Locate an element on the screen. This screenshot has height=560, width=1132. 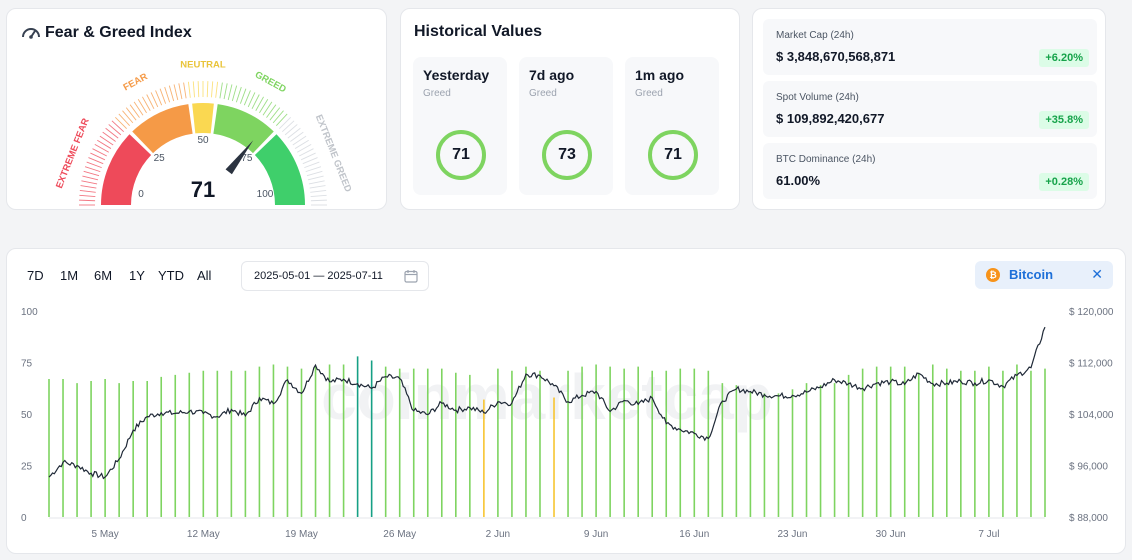
range-1m-button: 1M is located at coordinates (69, 275).